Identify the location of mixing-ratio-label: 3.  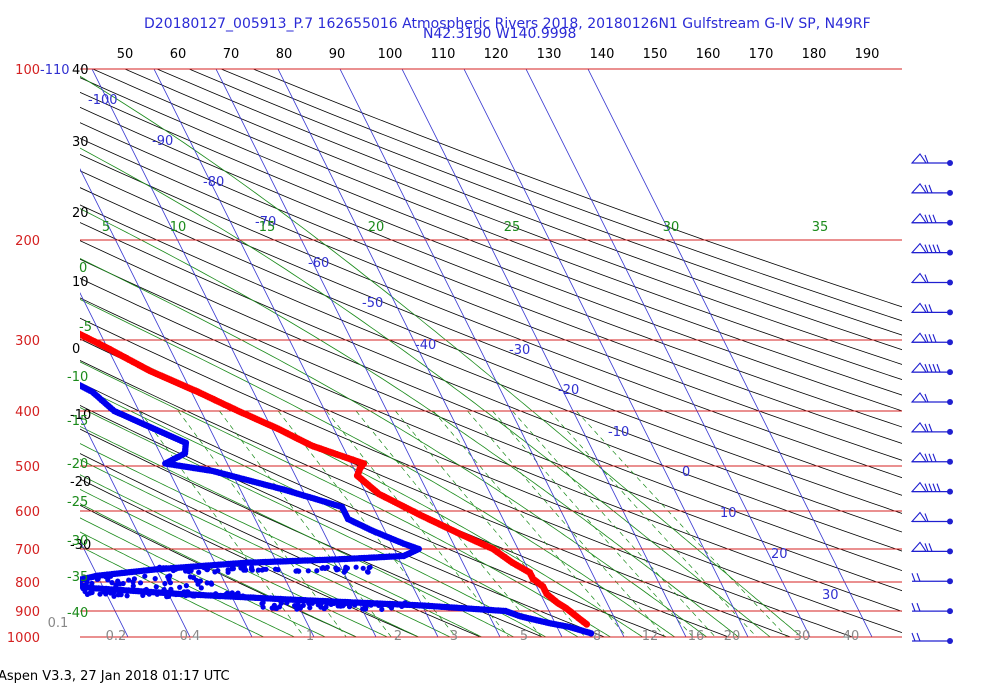
(454, 636).